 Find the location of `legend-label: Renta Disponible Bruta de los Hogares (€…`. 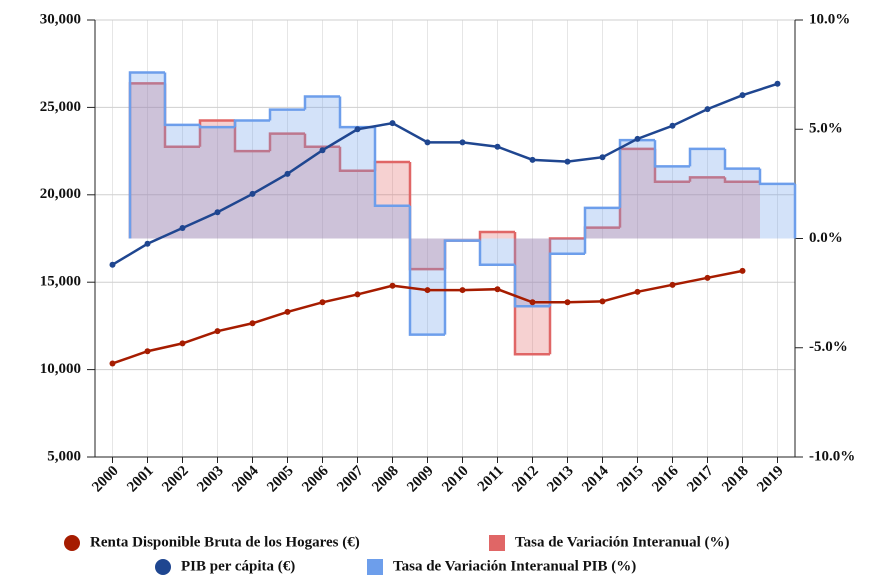

legend-label: Renta Disponible Bruta de los Hogares (€… is located at coordinates (225, 542).